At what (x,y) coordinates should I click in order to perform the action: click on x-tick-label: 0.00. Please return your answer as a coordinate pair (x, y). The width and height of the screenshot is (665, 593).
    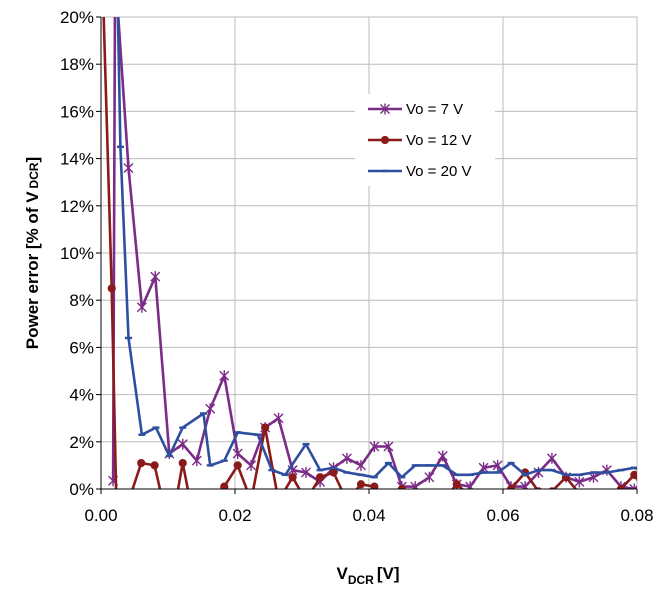
    Looking at the image, I should click on (100, 515).